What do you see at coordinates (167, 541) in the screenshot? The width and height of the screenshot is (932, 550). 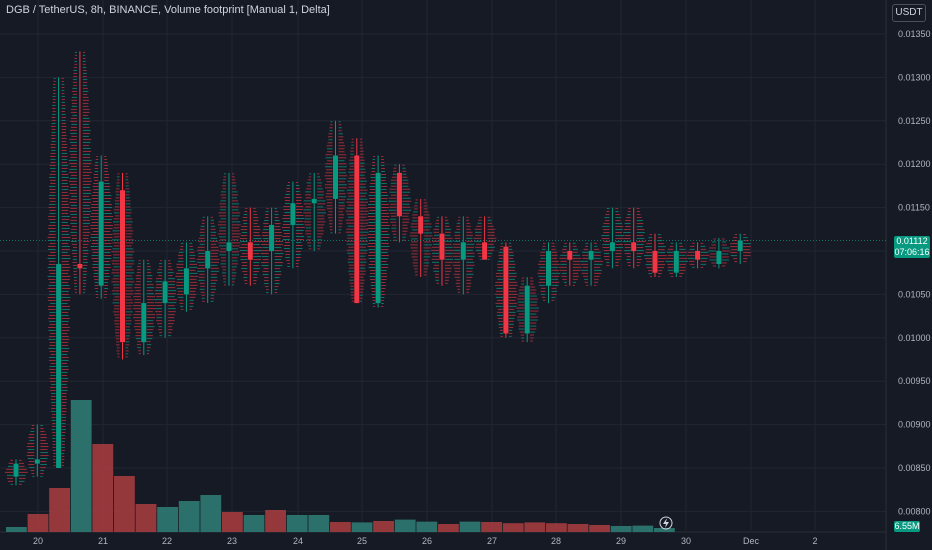 I see `time-tick-label: 22` at bounding box center [167, 541].